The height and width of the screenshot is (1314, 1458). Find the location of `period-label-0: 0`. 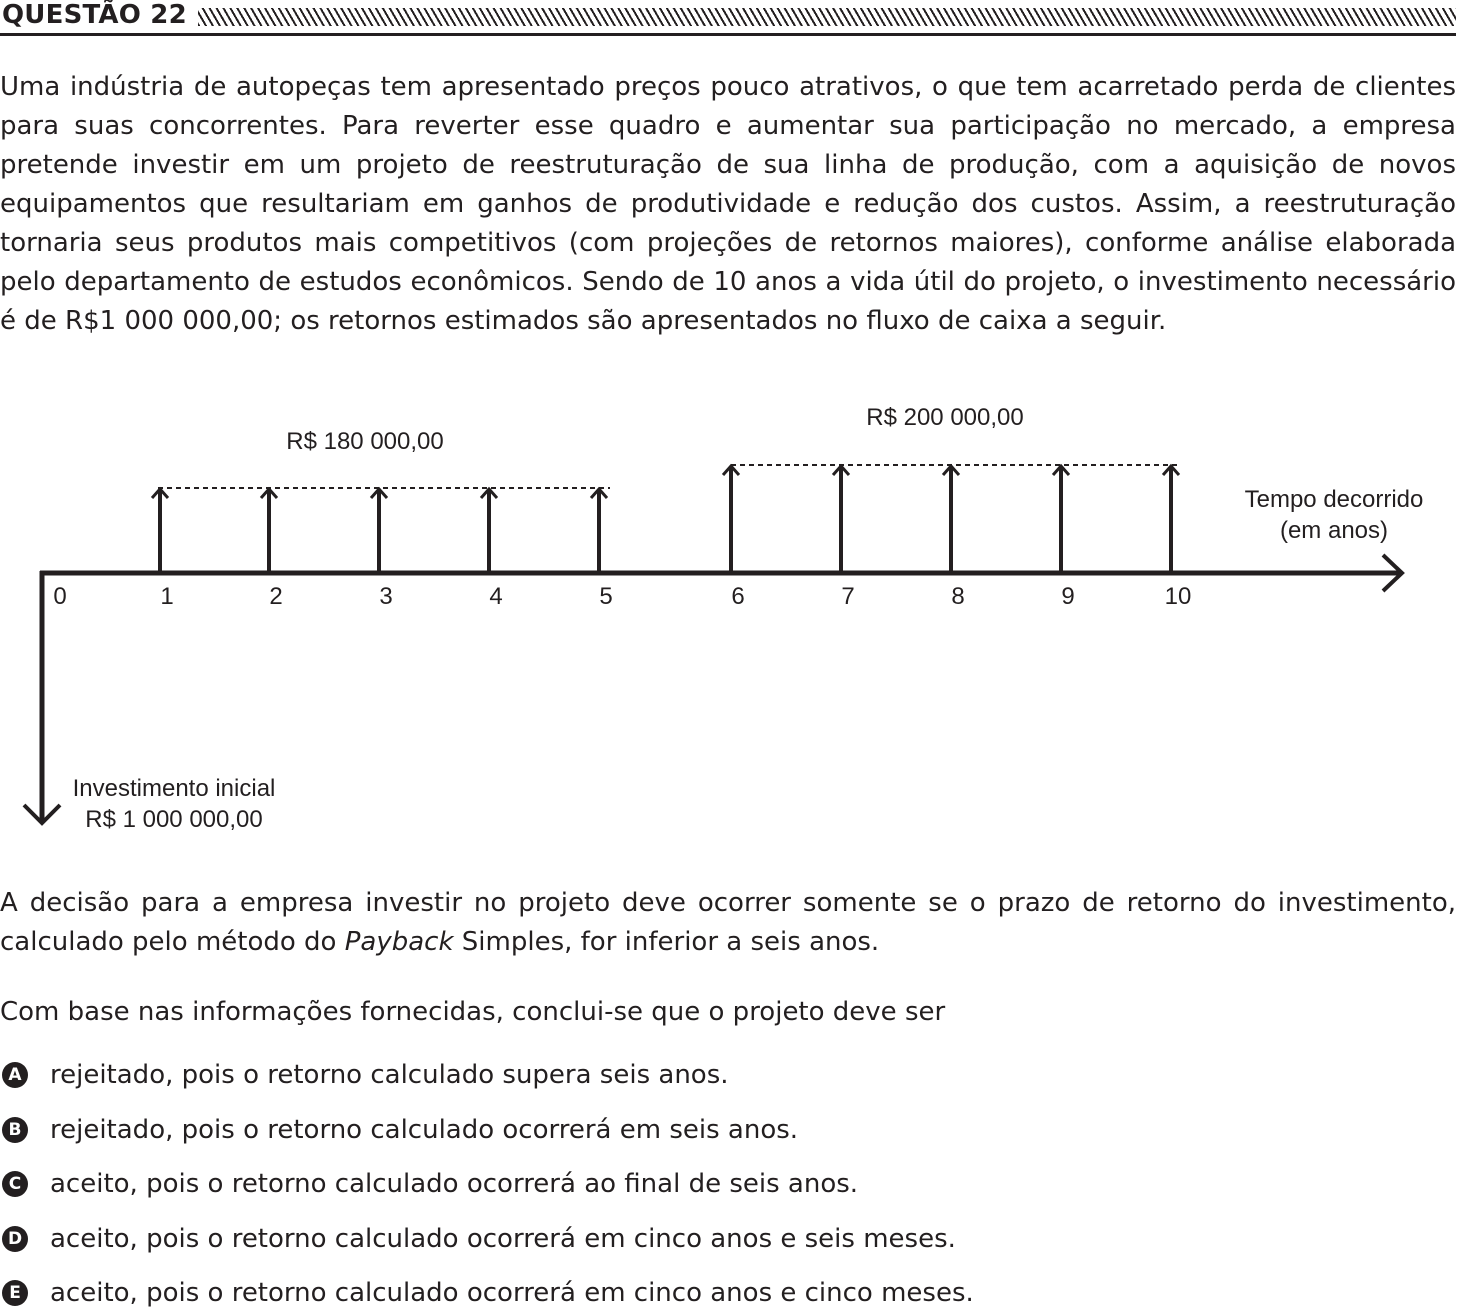

period-label-0: 0 is located at coordinates (59, 596).